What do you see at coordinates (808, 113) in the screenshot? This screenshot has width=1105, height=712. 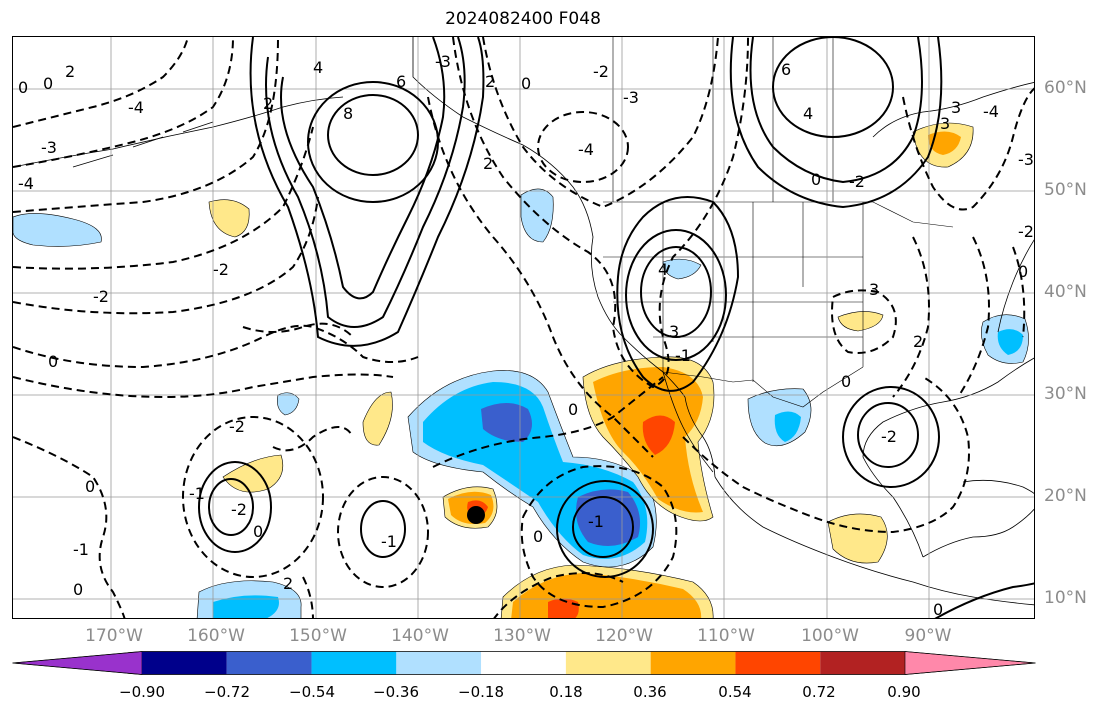 I see `contour-label: 4` at bounding box center [808, 113].